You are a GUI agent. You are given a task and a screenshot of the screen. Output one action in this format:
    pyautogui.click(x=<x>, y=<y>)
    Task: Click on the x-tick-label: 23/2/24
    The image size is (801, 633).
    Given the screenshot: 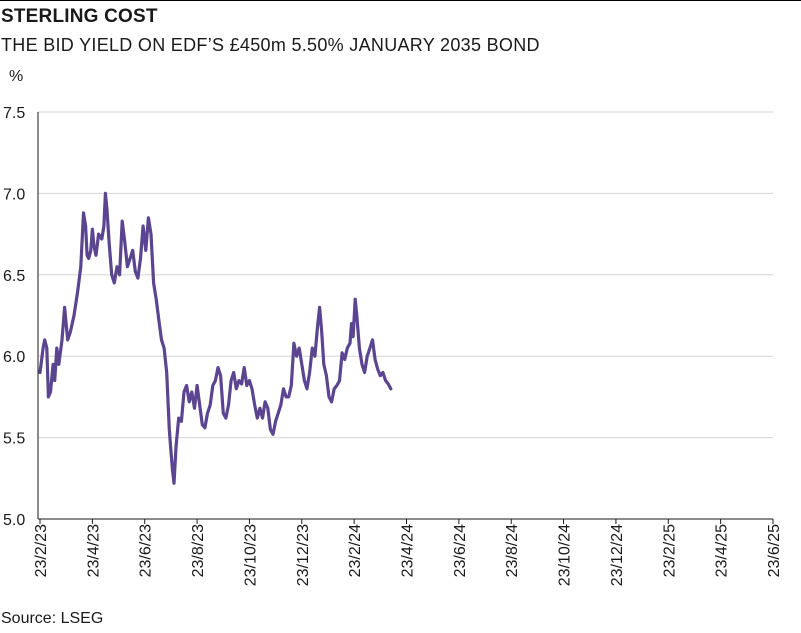 What is the action you would take?
    pyautogui.click(x=355, y=550)
    